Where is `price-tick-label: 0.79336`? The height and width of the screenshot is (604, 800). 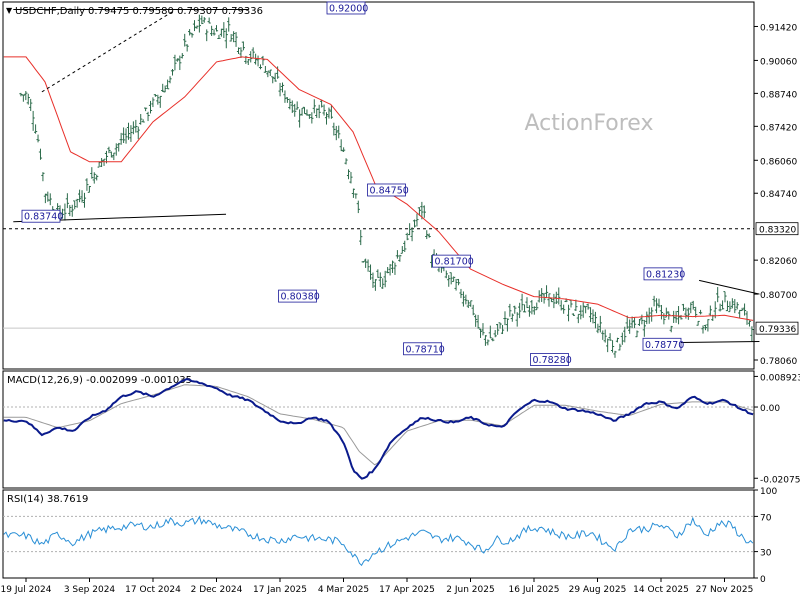
price-tick-label: 0.79336 is located at coordinates (777, 330).